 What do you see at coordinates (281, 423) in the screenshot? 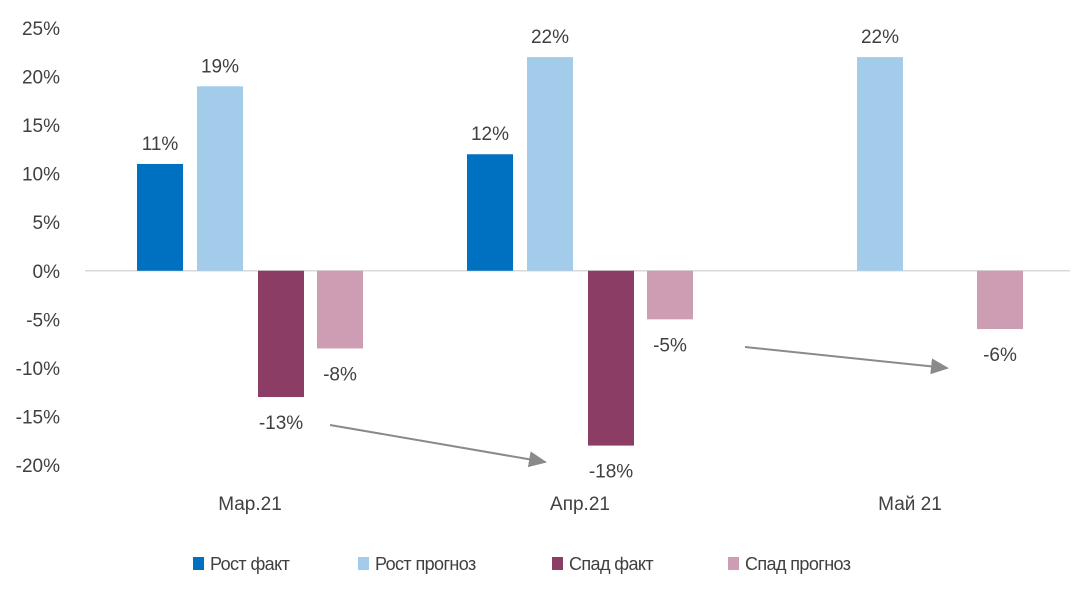
I see `data-label: -13%` at bounding box center [281, 423].